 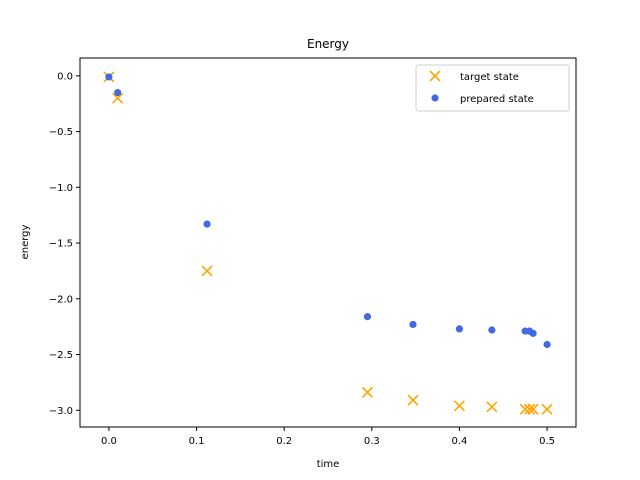 I want to click on legend-dot-marker, so click(x=435, y=98).